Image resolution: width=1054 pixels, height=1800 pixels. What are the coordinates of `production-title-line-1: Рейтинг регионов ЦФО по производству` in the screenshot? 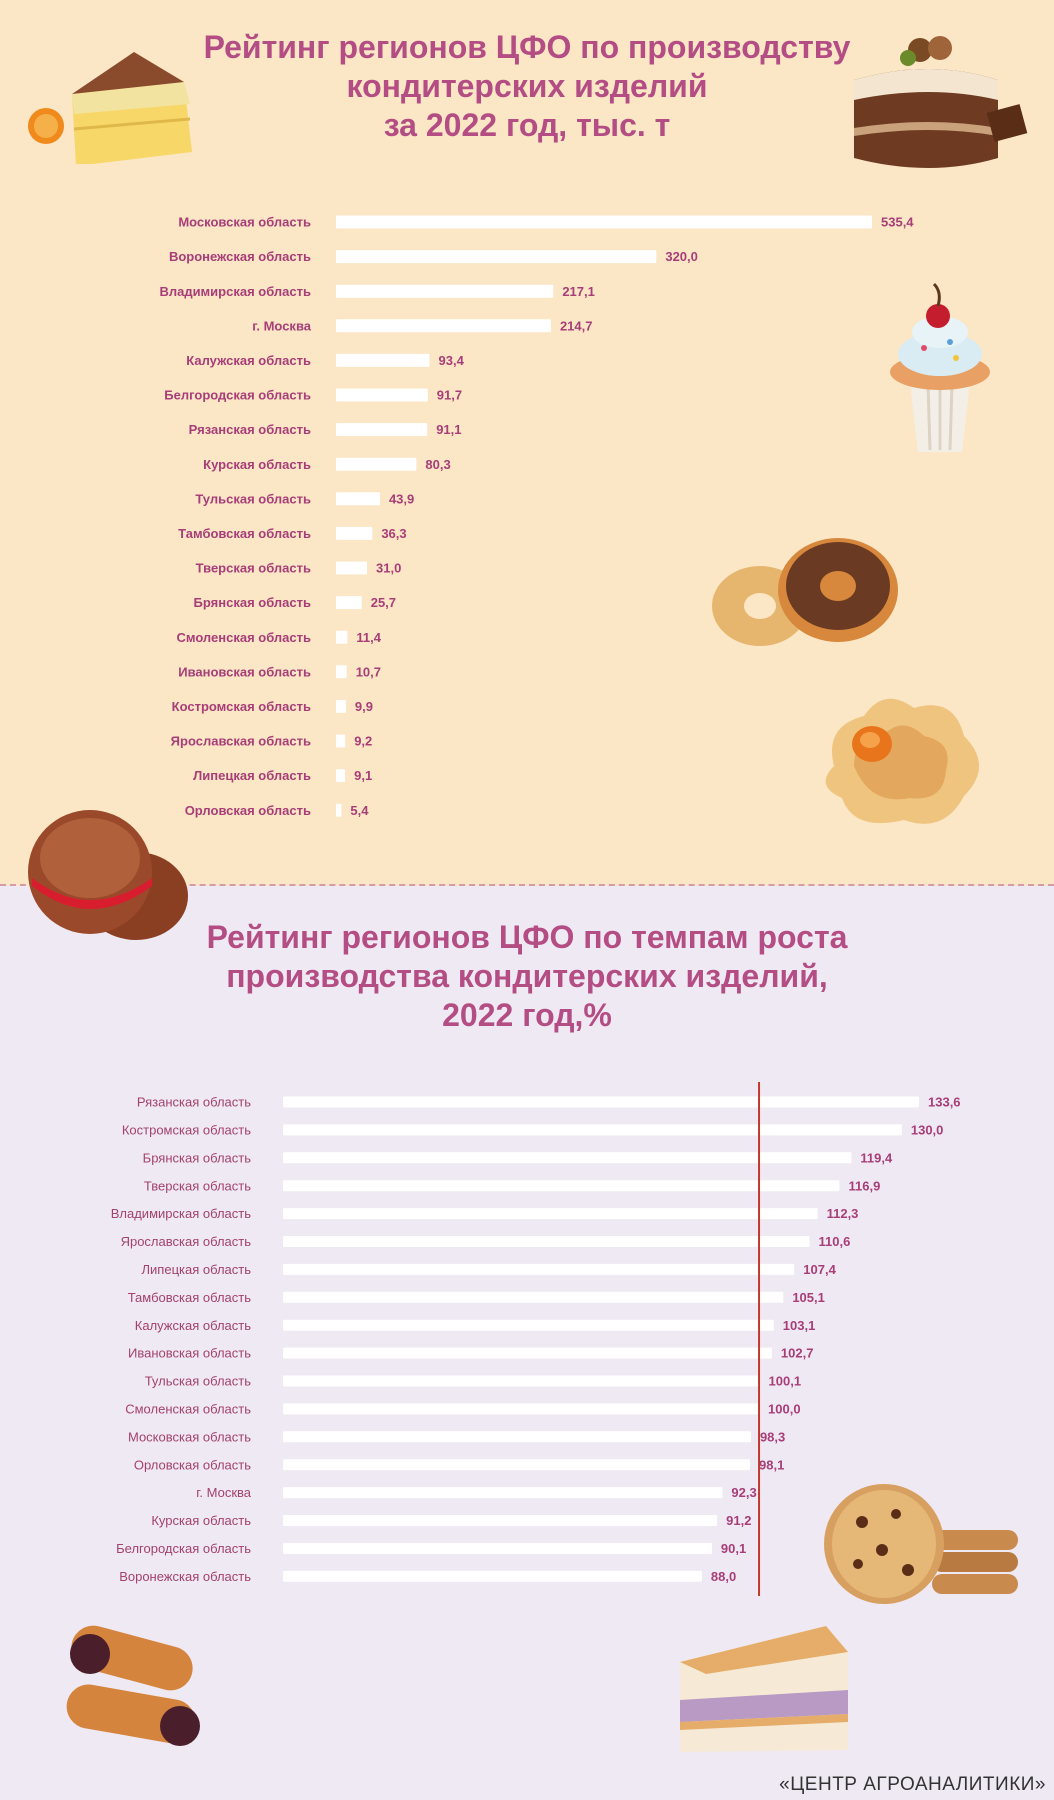 It's located at (527, 47).